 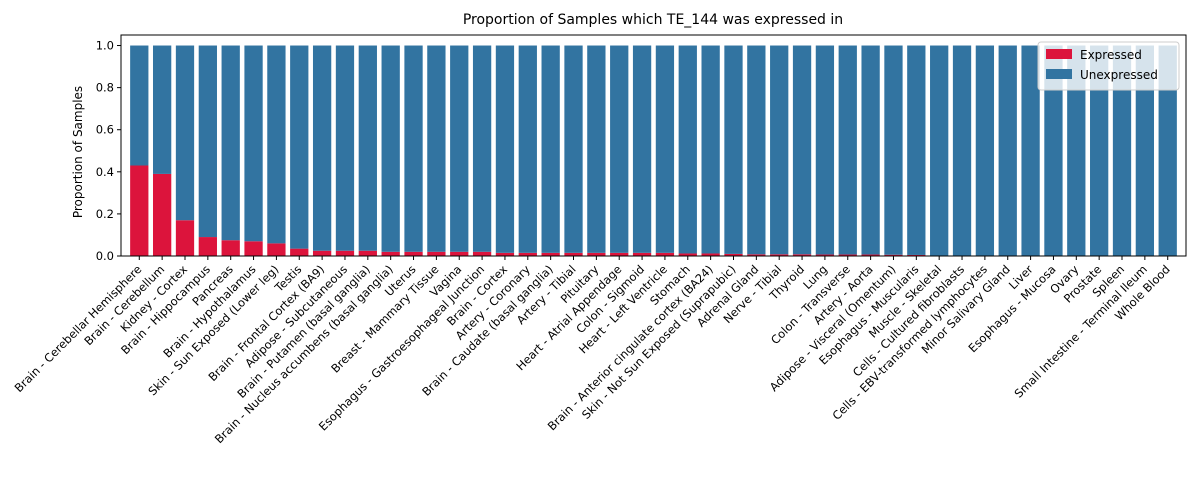 What do you see at coordinates (78, 152) in the screenshot?
I see `y-axis-label: Proportion of Samples` at bounding box center [78, 152].